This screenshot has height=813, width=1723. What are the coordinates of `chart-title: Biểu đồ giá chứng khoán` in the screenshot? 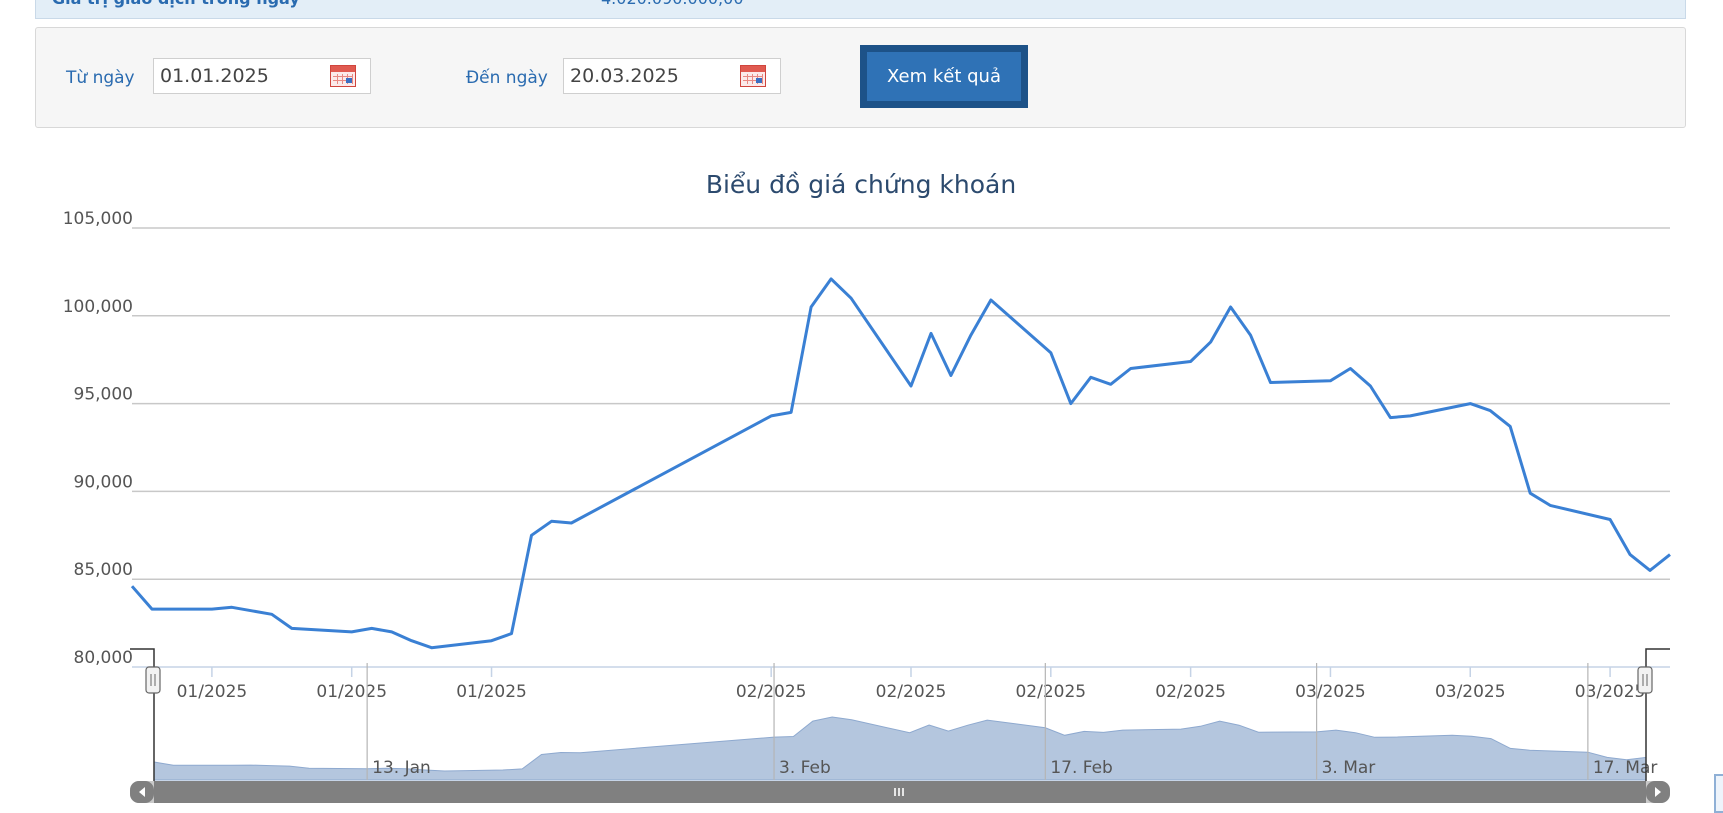 It's located at (861, 184).